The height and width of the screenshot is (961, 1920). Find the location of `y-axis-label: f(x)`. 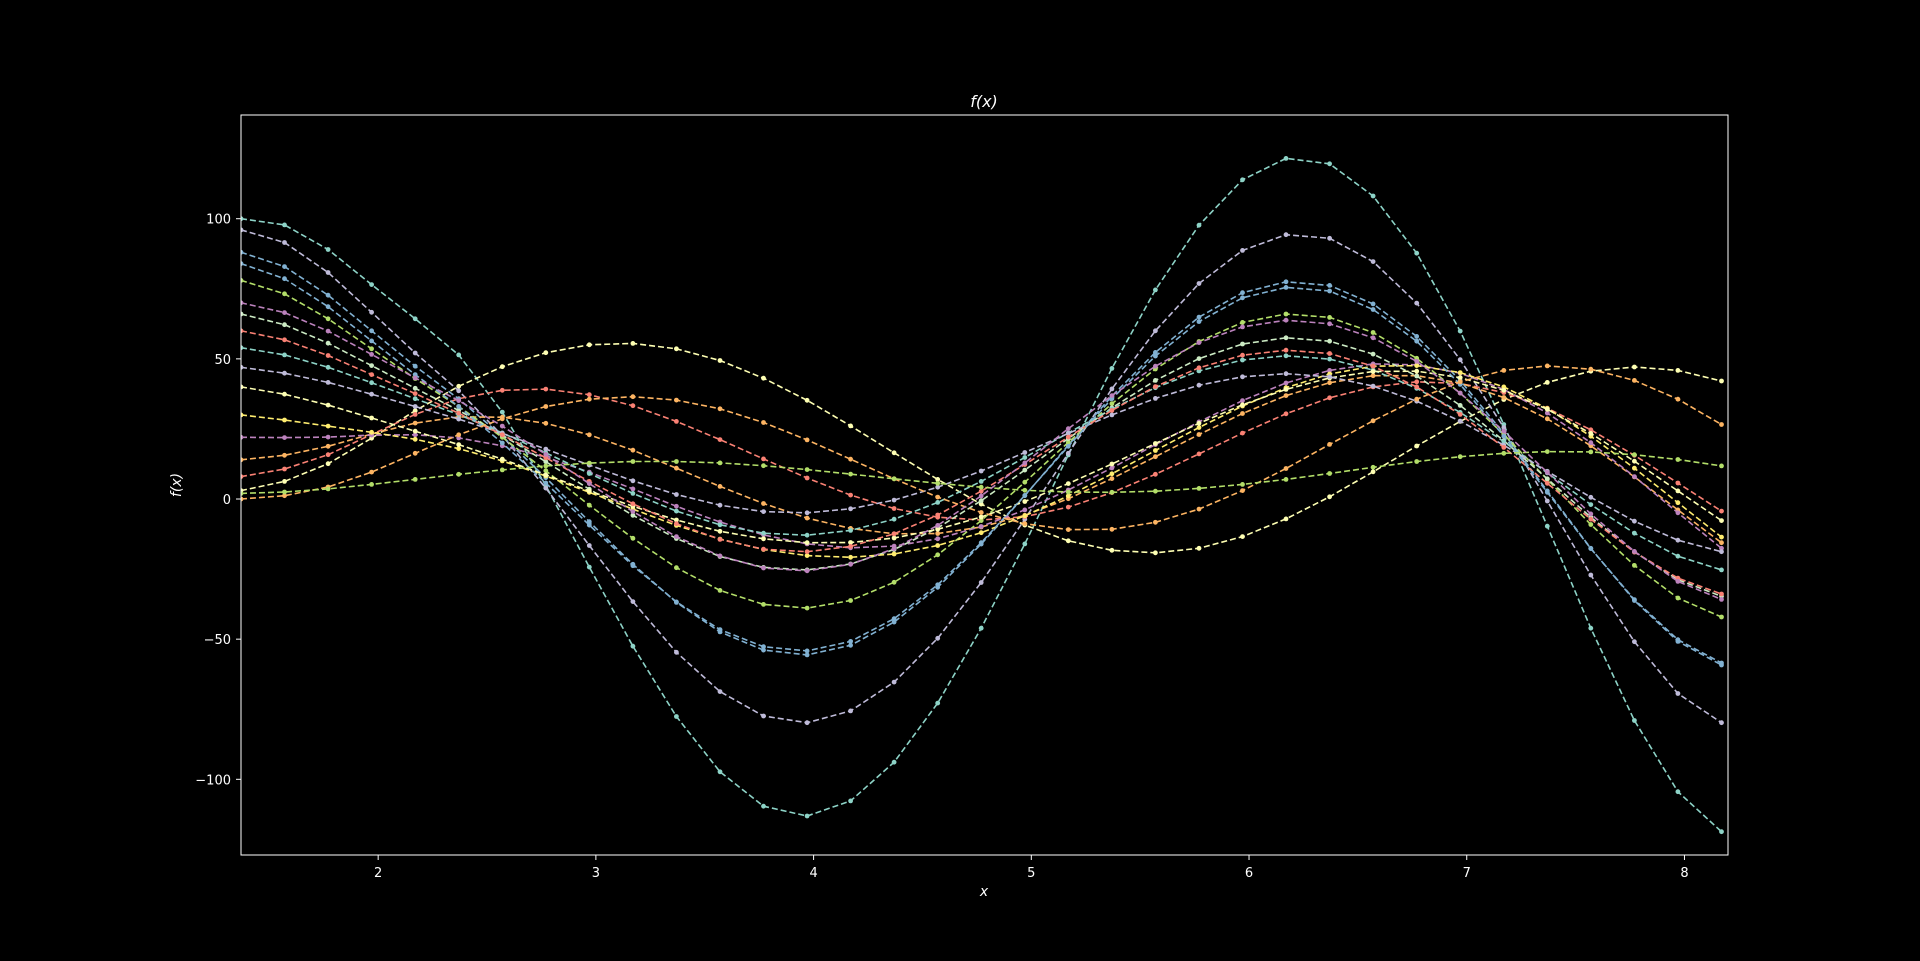

y-axis-label: f(x) is located at coordinates (177, 485).